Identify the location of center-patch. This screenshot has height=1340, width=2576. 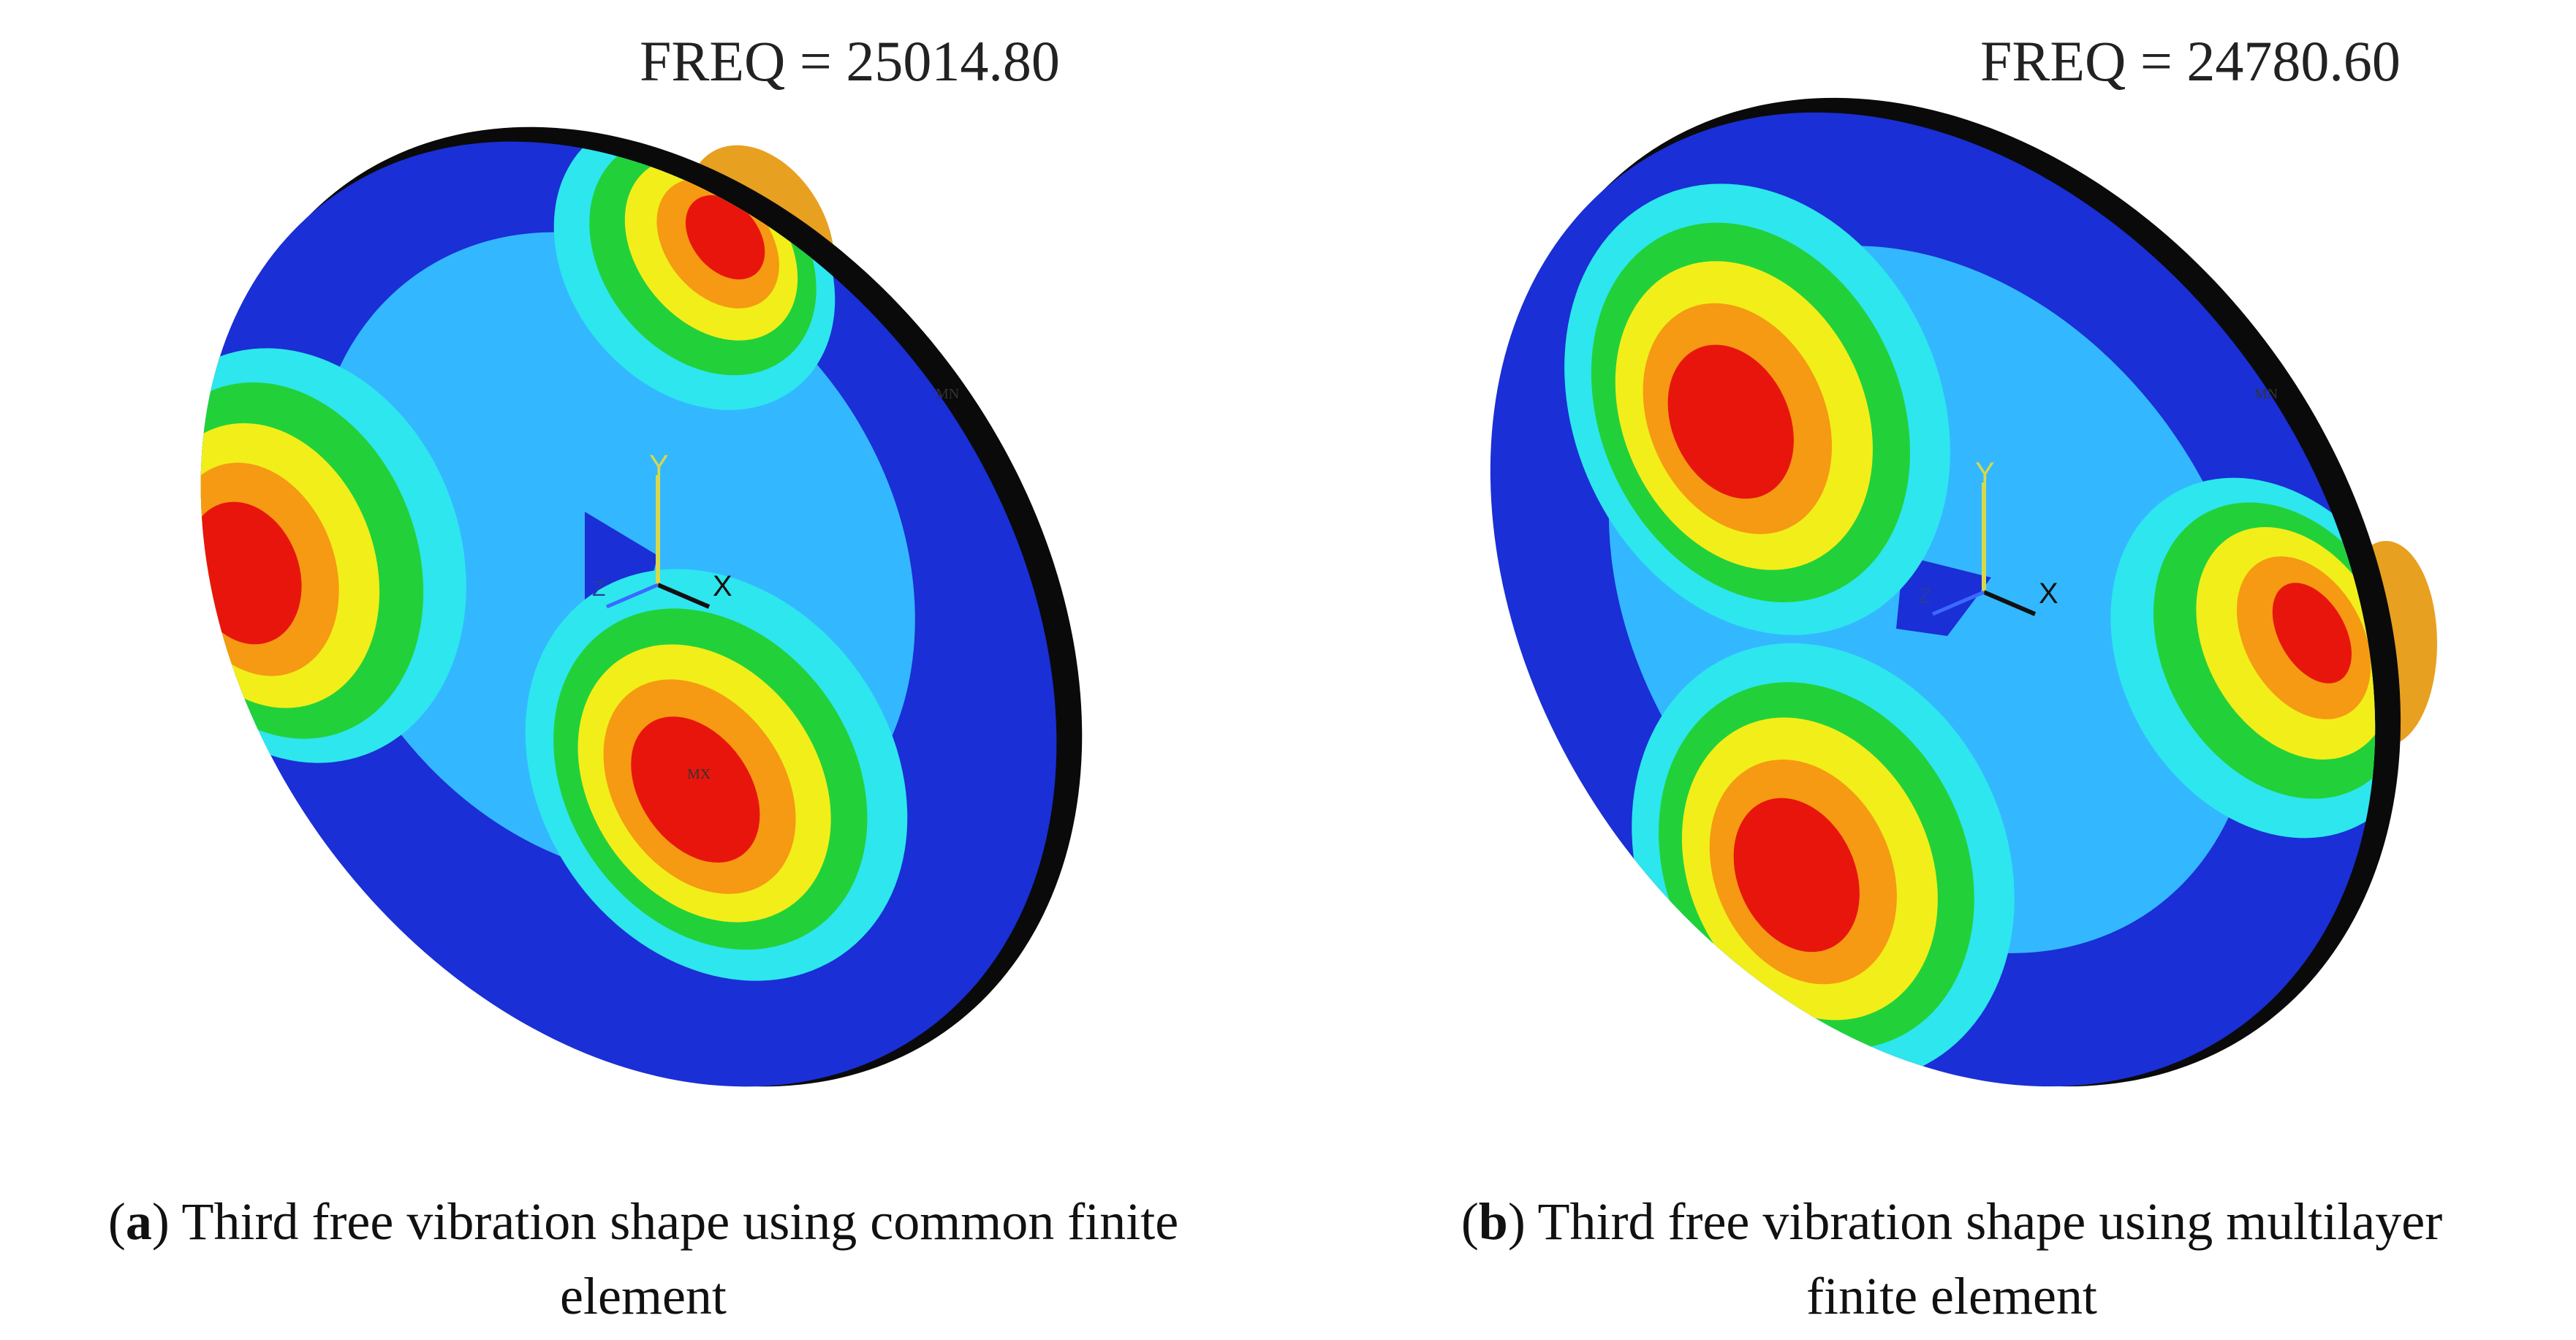
(1943, 596).